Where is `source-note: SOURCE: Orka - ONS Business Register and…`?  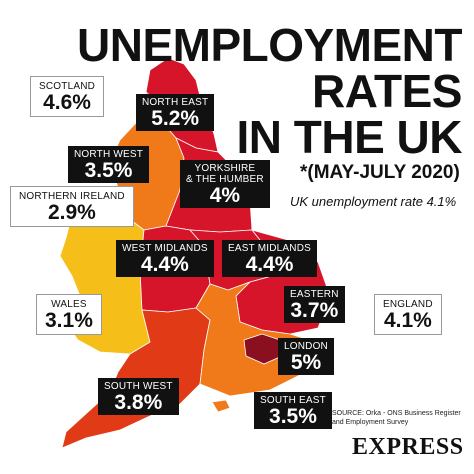 source-note: SOURCE: Orka - ONS Business Register and… is located at coordinates (396, 418).